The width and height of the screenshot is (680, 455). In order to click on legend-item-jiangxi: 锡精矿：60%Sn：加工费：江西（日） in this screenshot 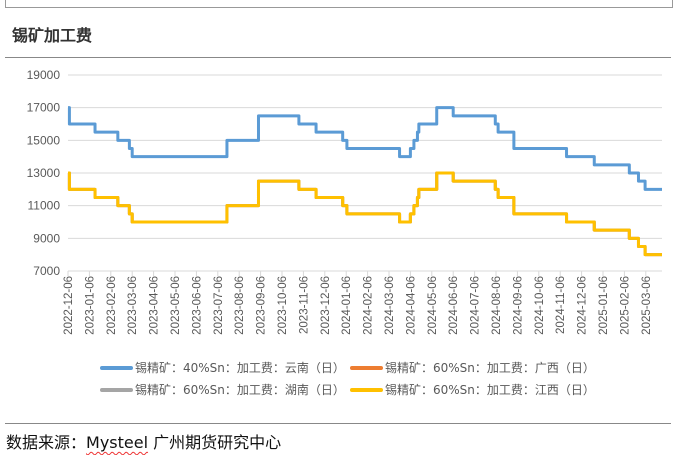, I will do `click(472, 389)`.